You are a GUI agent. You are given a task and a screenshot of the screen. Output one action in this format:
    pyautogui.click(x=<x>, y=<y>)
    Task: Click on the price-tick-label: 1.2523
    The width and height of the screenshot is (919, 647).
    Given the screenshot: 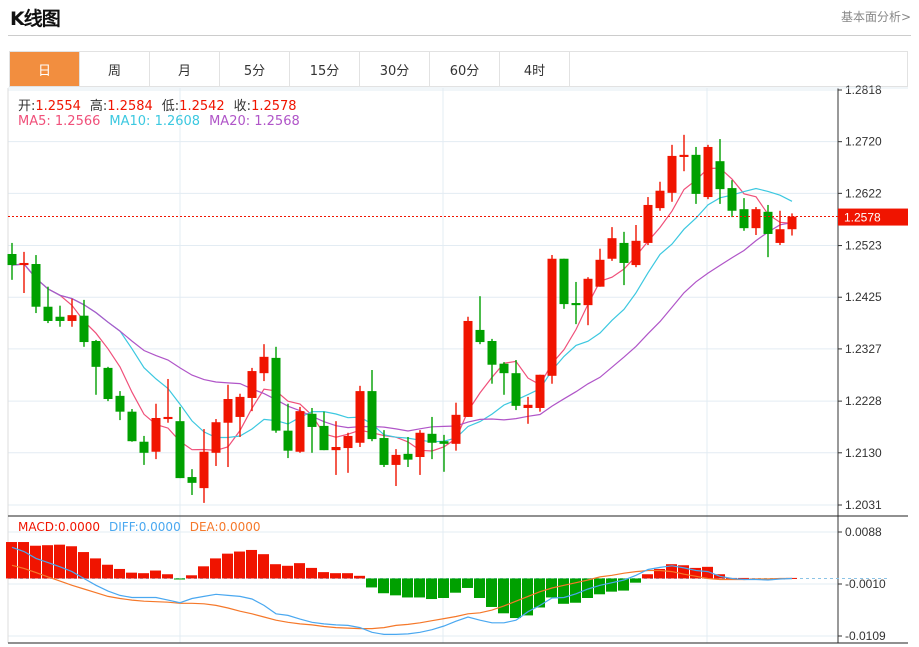 What is the action you would take?
    pyautogui.click(x=863, y=246)
    